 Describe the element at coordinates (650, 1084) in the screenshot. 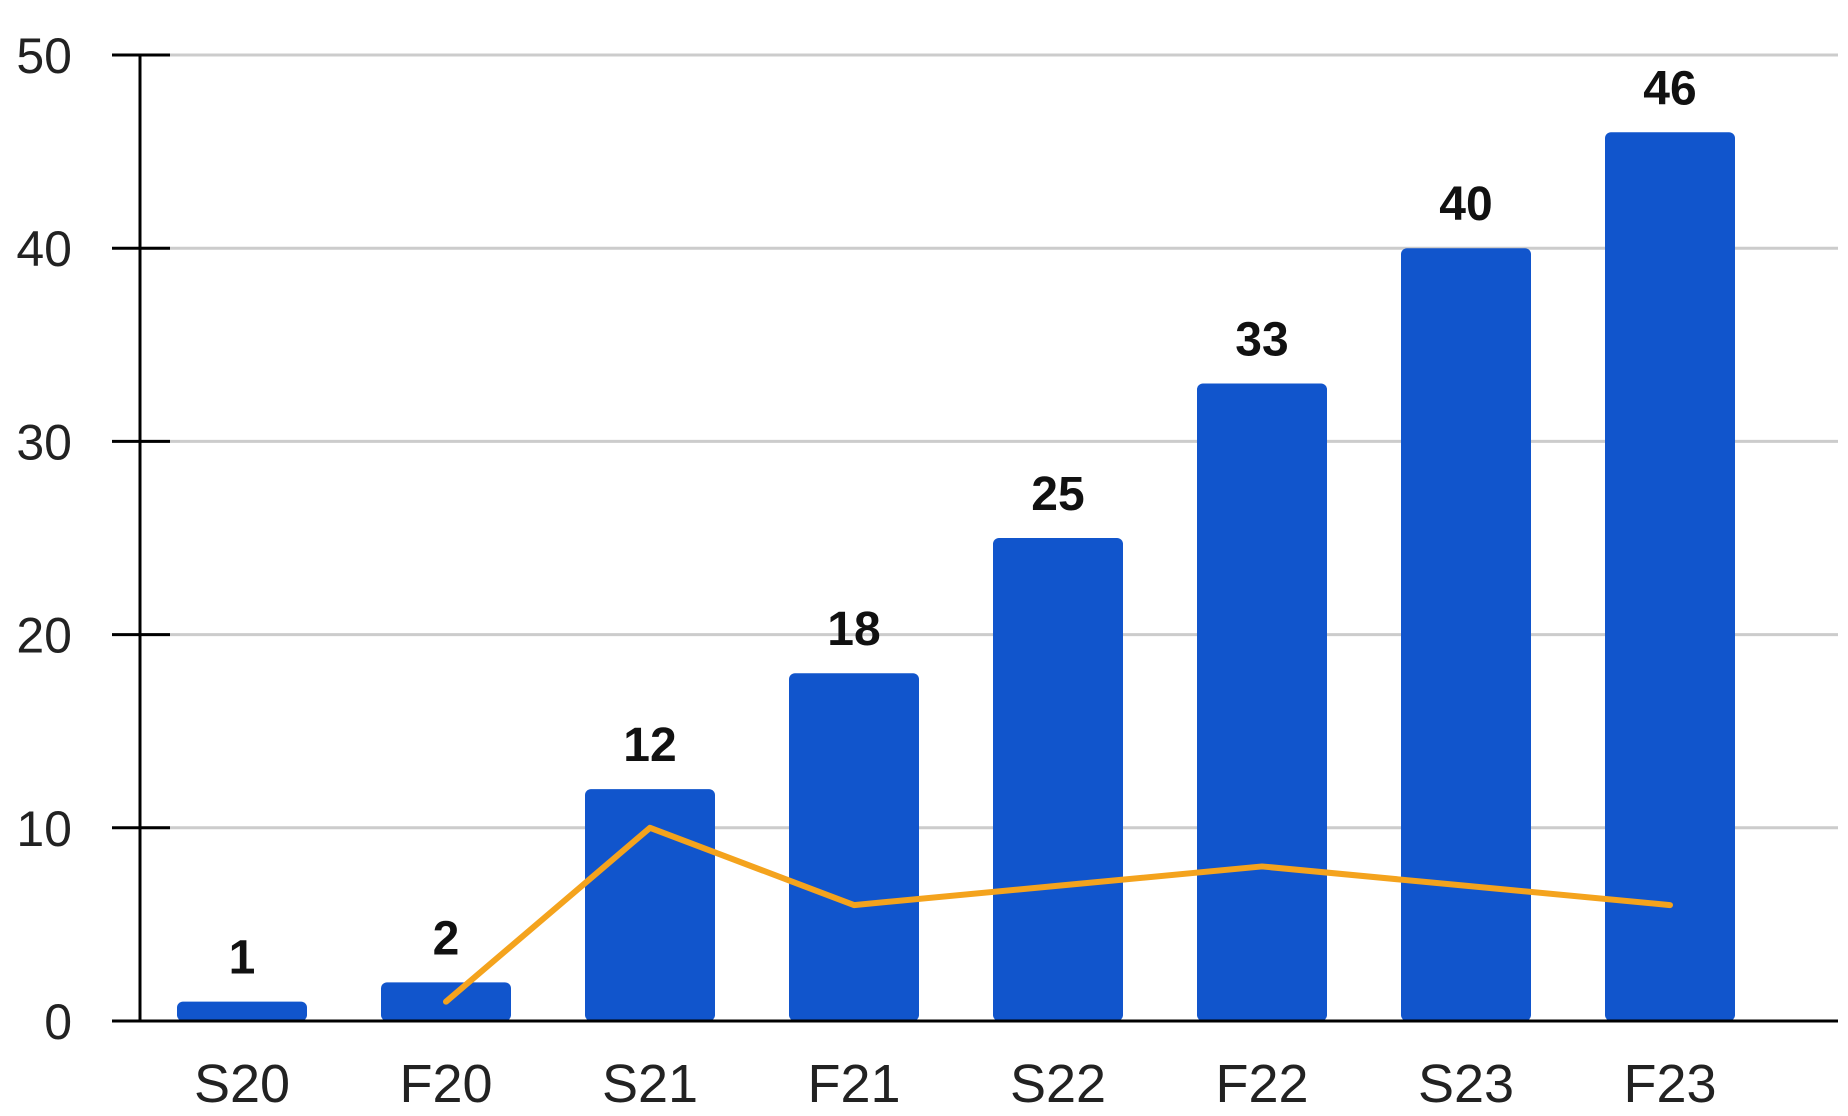

I see `x-tick-label: S21` at that location.